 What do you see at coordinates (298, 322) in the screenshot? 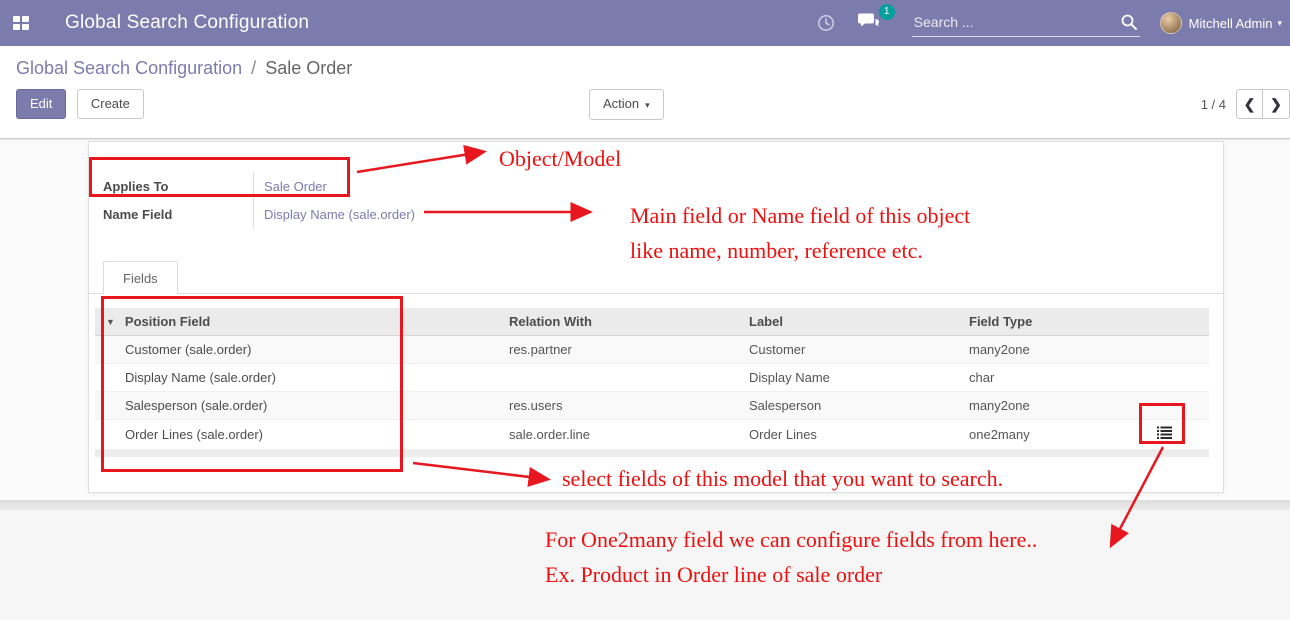
I see `header-position-field: ▼ Position Field` at bounding box center [298, 322].